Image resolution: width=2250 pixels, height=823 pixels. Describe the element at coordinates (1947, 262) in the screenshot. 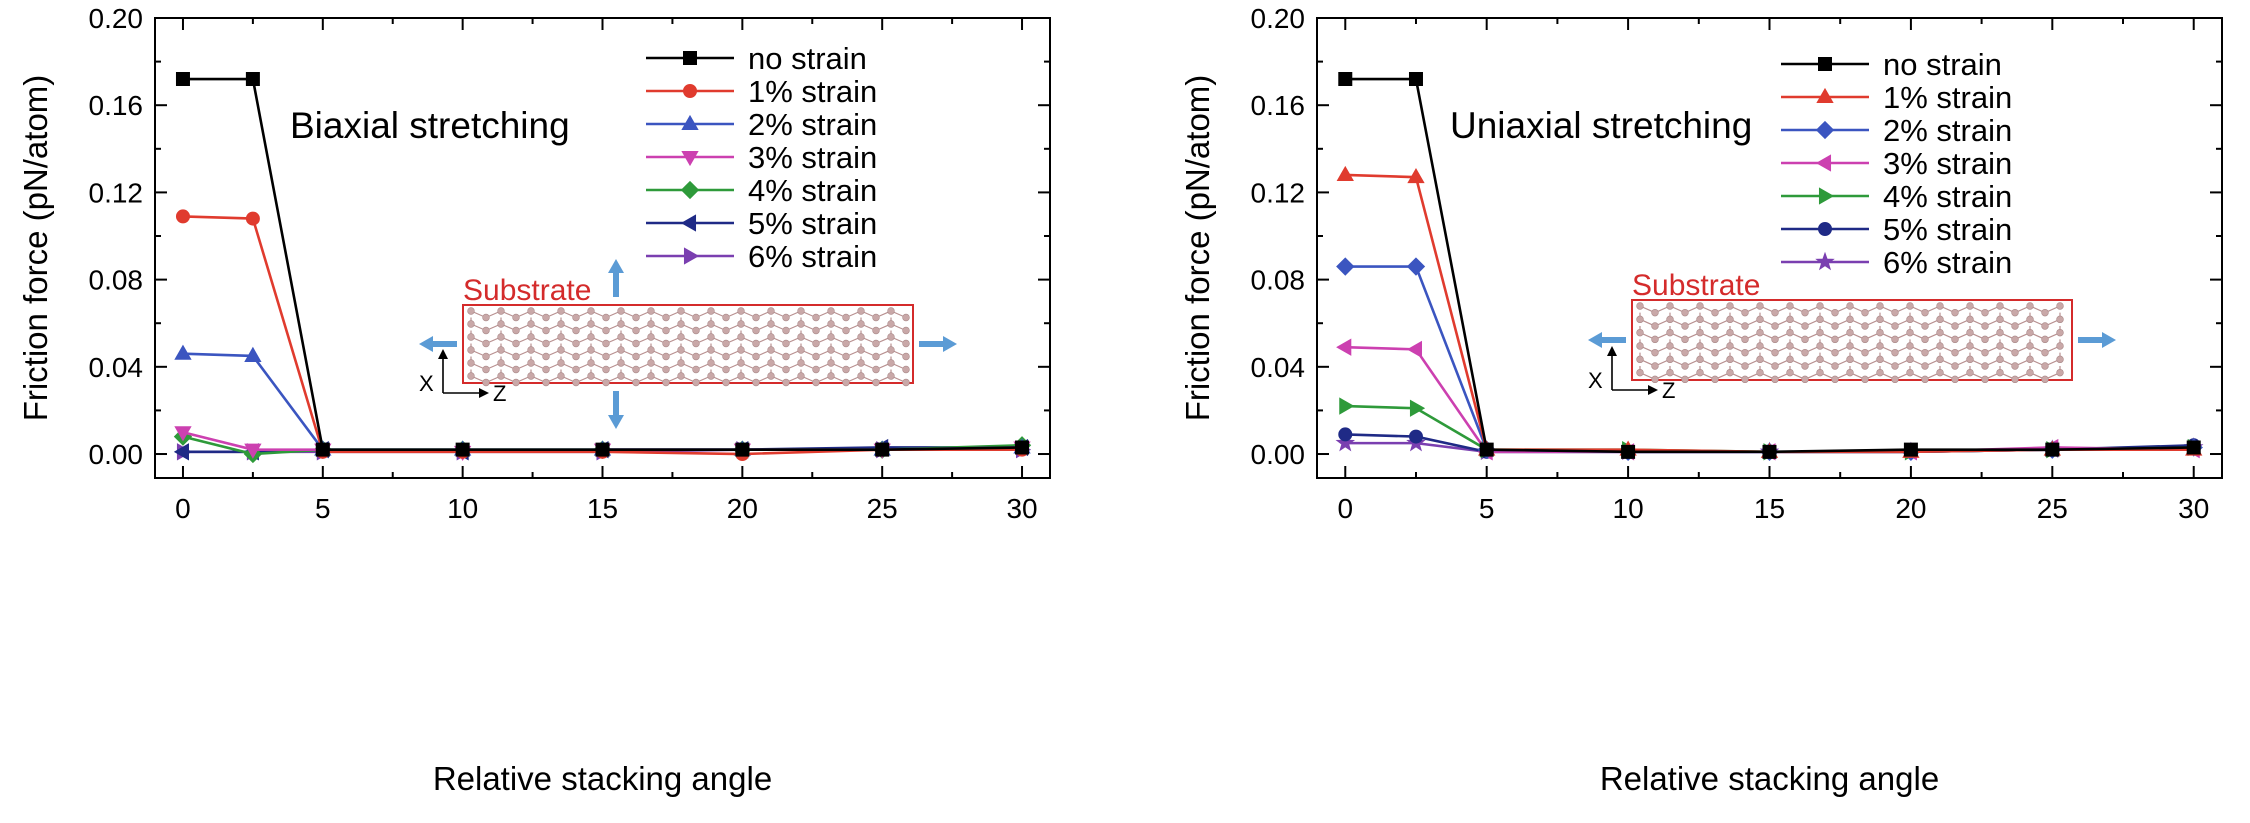

I see `legend-label: 6% strain` at that location.